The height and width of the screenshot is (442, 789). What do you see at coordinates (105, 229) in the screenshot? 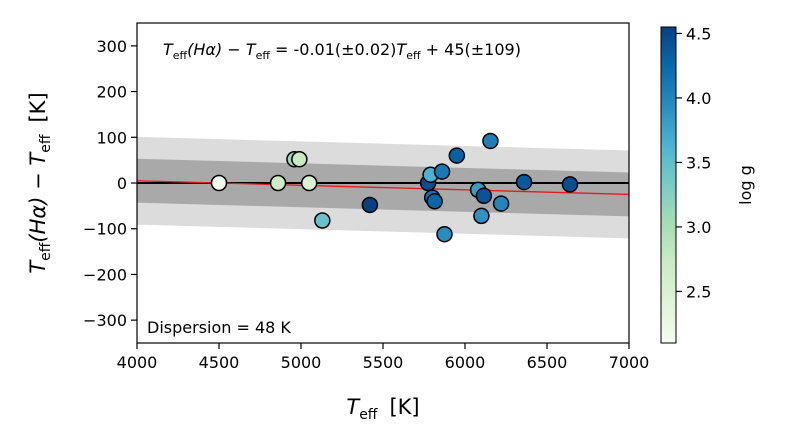
I see `y-tick-label: −100` at bounding box center [105, 229].